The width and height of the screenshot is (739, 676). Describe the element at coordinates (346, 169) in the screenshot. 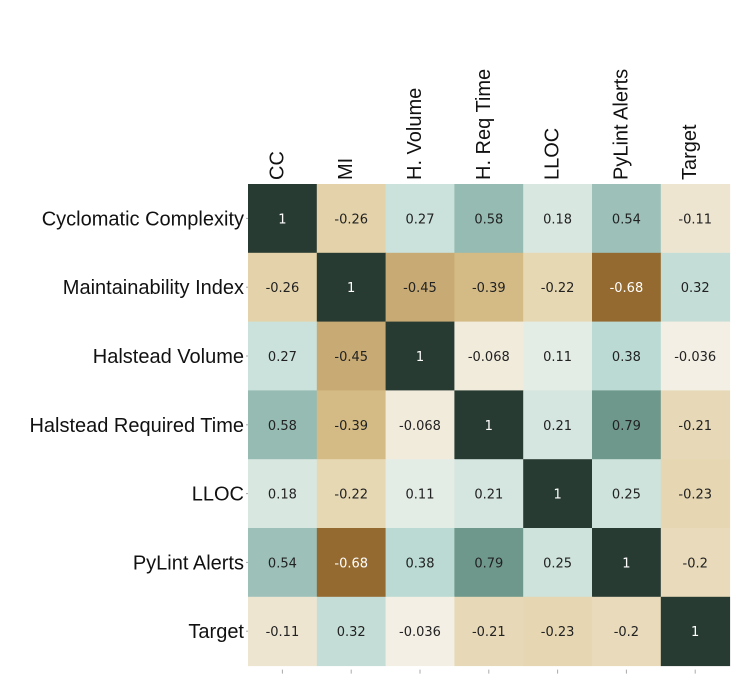

I see `column-label: MI` at that location.